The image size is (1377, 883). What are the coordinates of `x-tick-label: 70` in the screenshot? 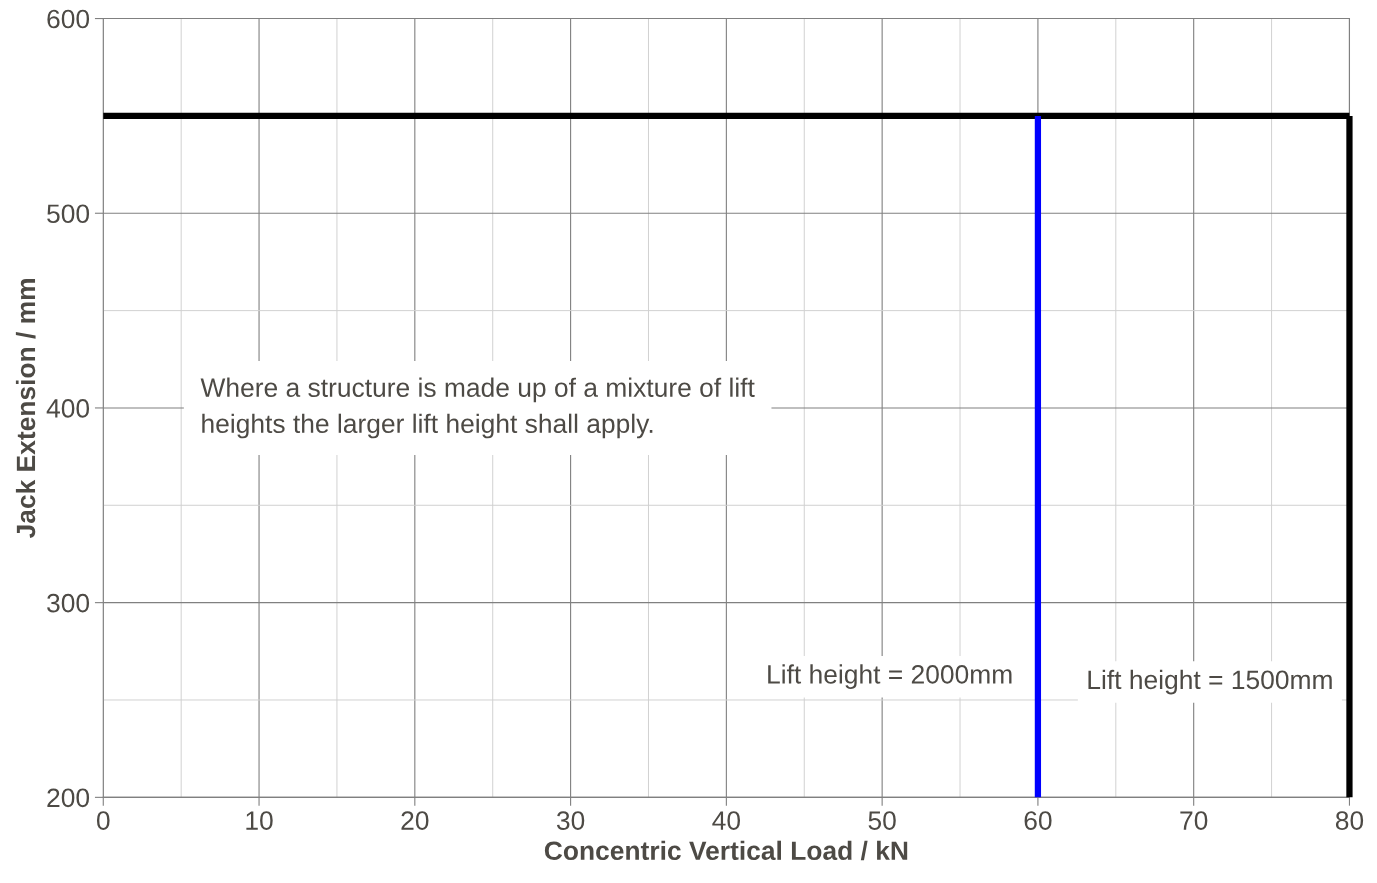 It's located at (1194, 820).